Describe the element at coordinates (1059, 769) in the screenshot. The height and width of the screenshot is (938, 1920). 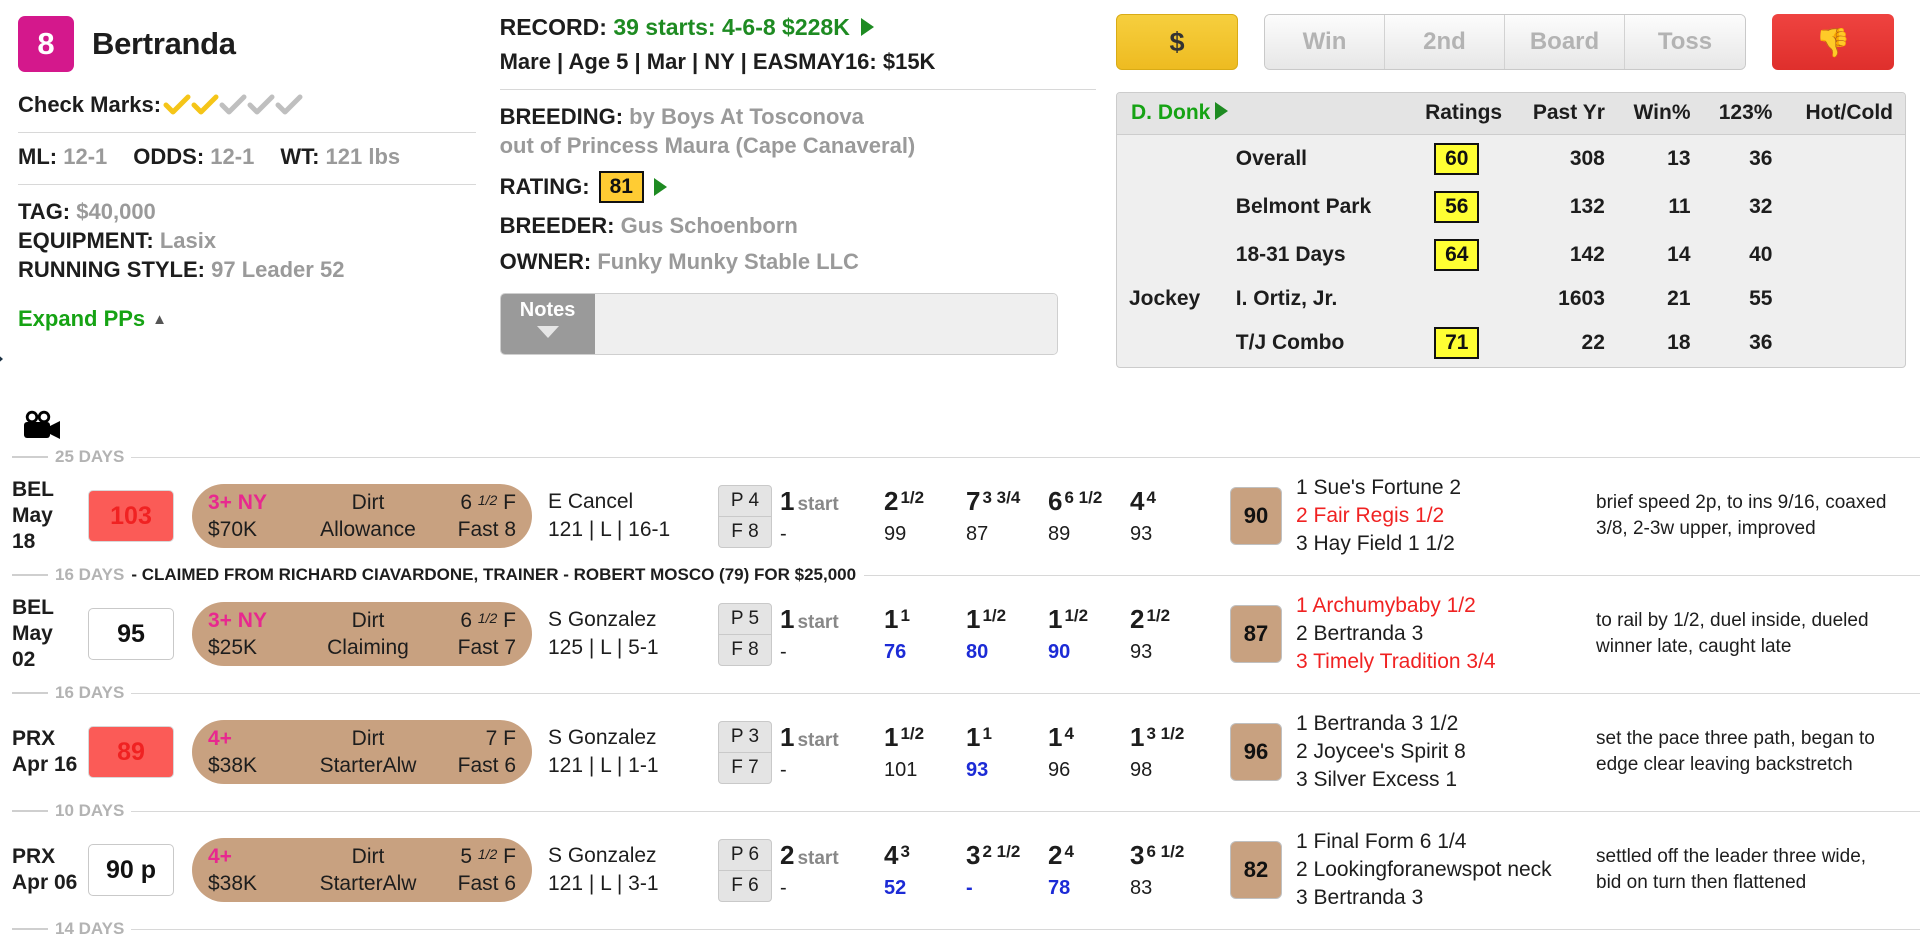
I see `call-figure: 96` at that location.